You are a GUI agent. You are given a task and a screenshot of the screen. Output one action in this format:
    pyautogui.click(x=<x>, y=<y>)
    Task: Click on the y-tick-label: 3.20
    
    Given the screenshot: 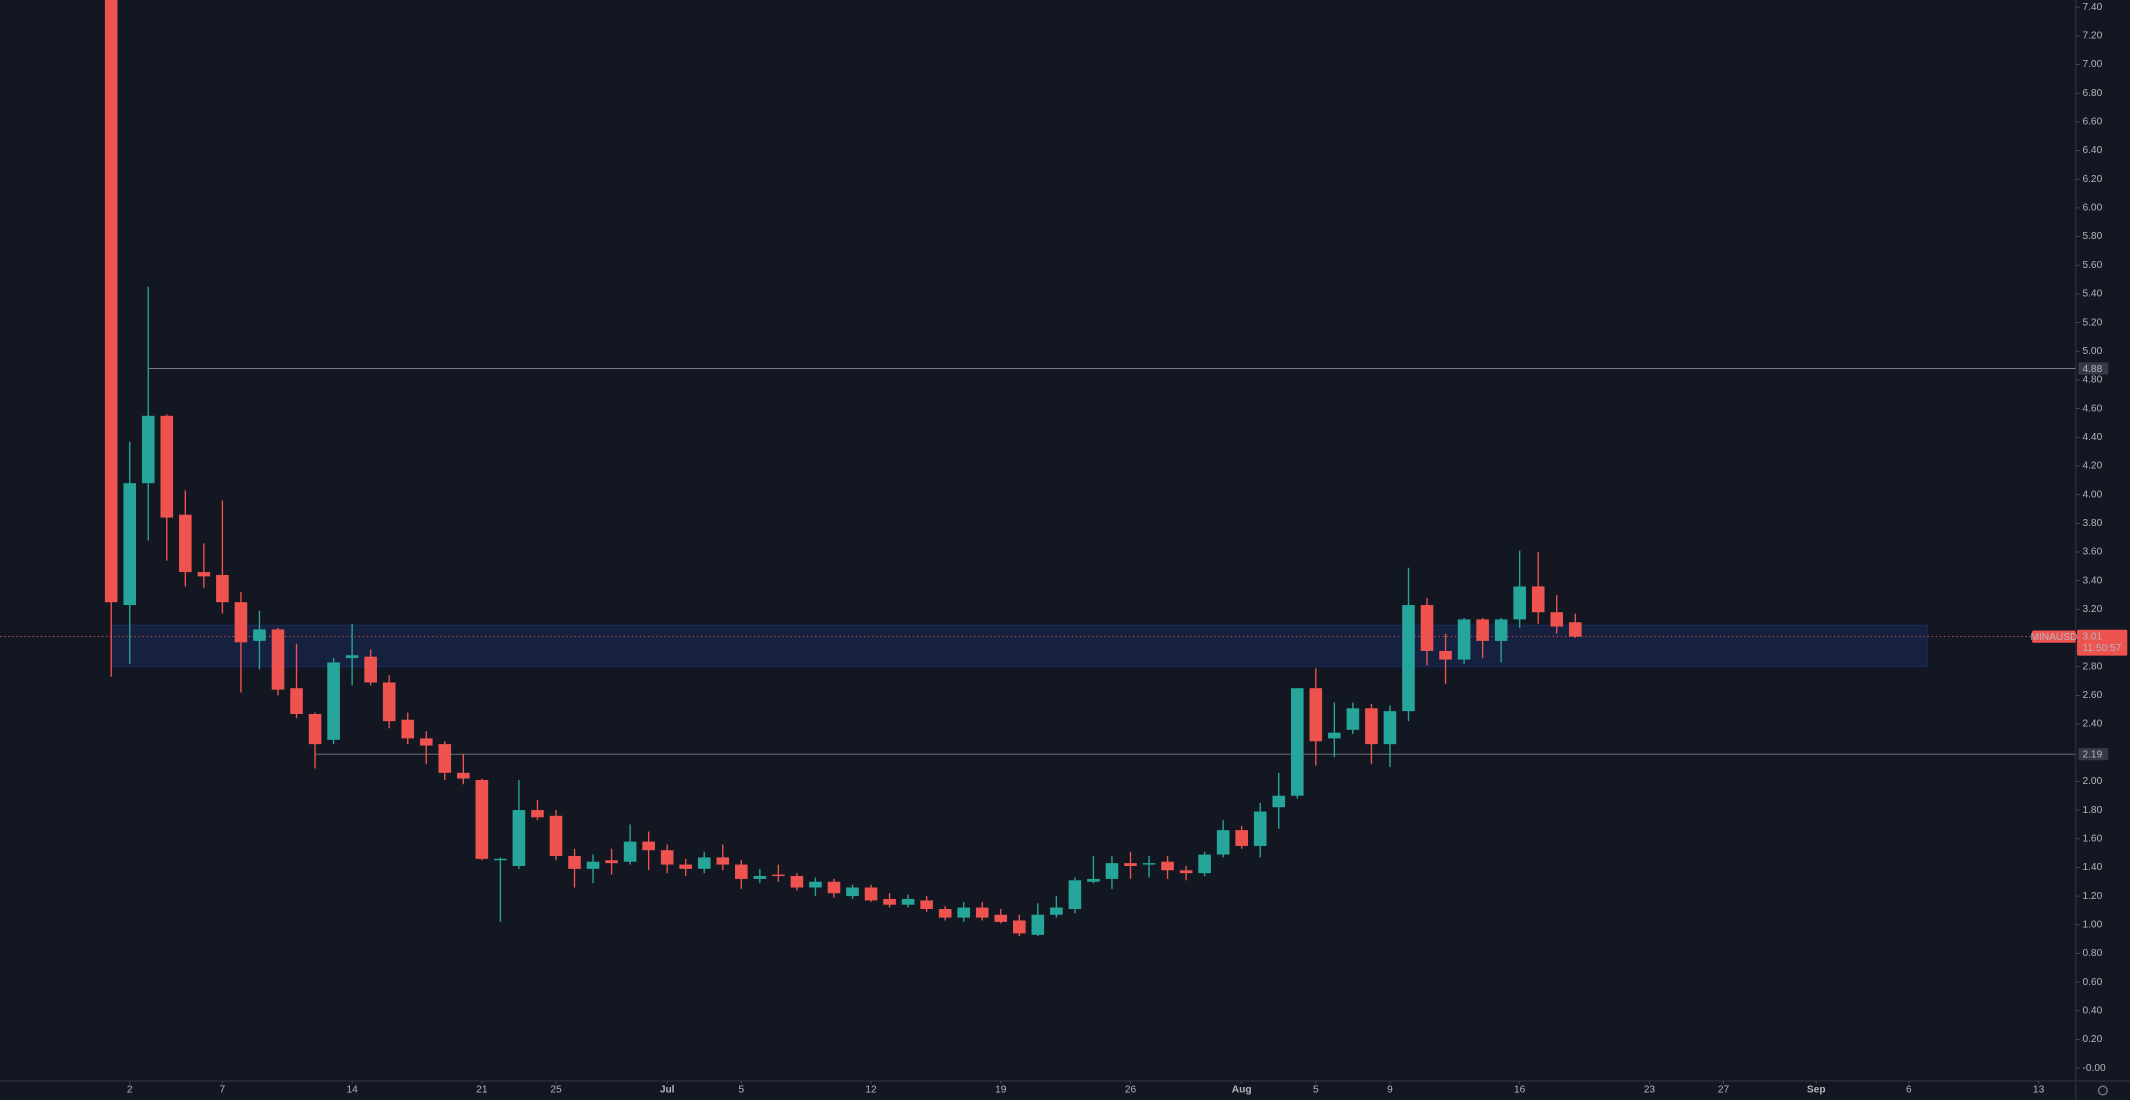 What is the action you would take?
    pyautogui.click(x=2092, y=609)
    